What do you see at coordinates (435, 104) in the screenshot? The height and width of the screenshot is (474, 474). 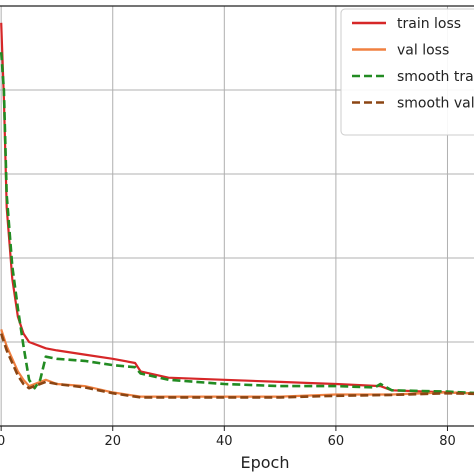 I see `legend-label: smooth val loss` at bounding box center [435, 104].